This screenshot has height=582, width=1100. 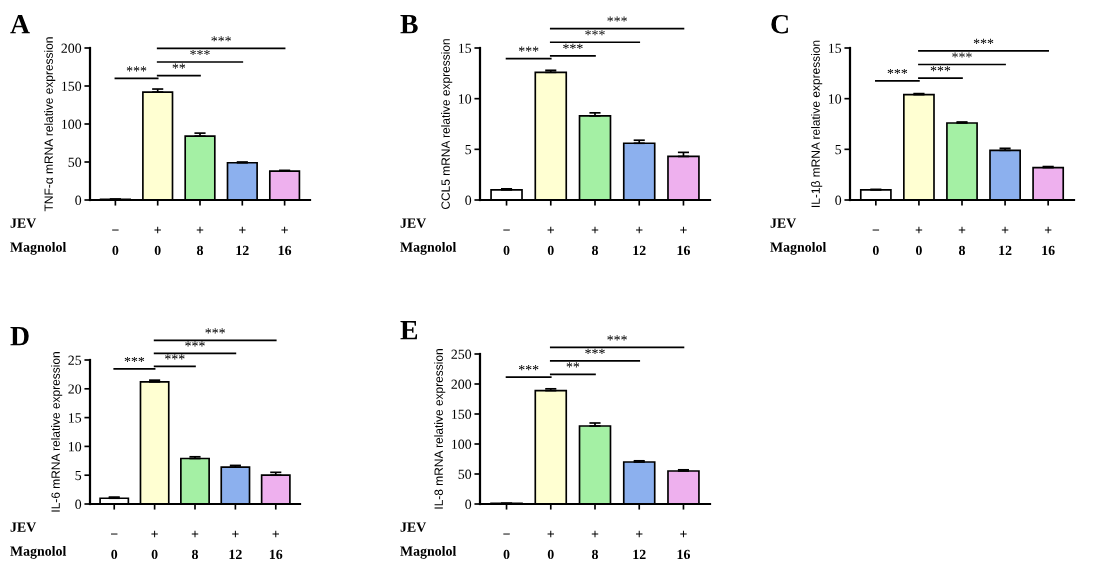 I want to click on chart-title: E, so click(x=409, y=330).